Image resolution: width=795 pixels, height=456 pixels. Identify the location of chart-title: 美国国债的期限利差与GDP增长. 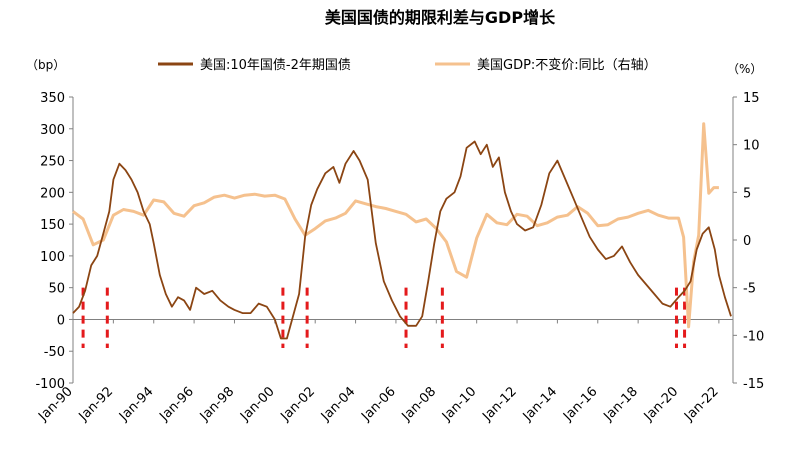
(440, 17).